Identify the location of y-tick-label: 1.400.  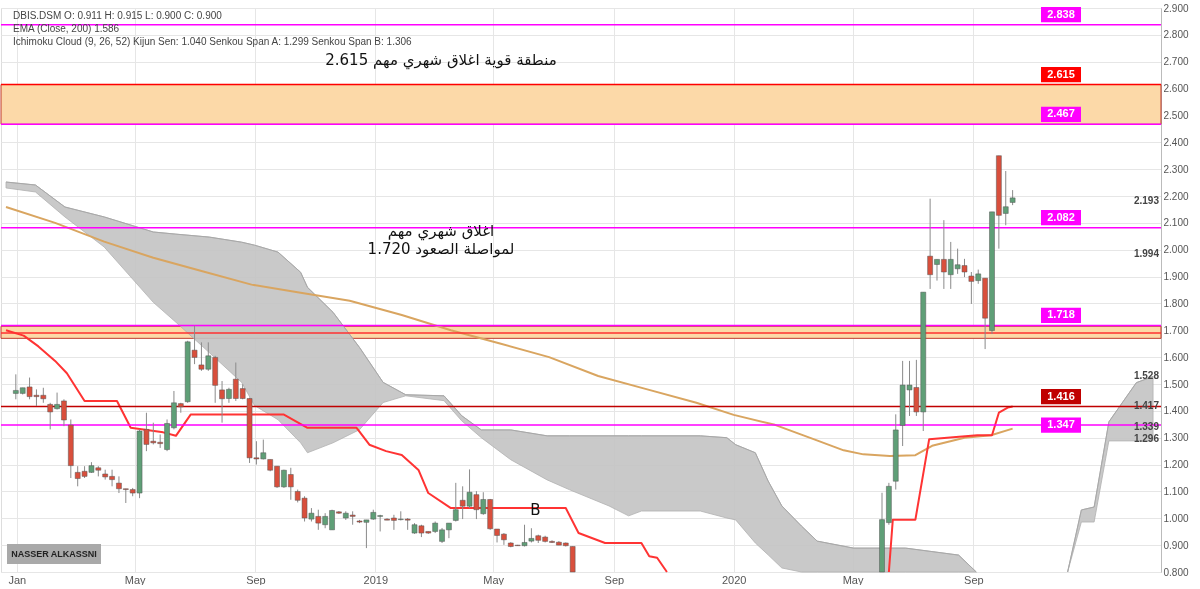
(1176, 411).